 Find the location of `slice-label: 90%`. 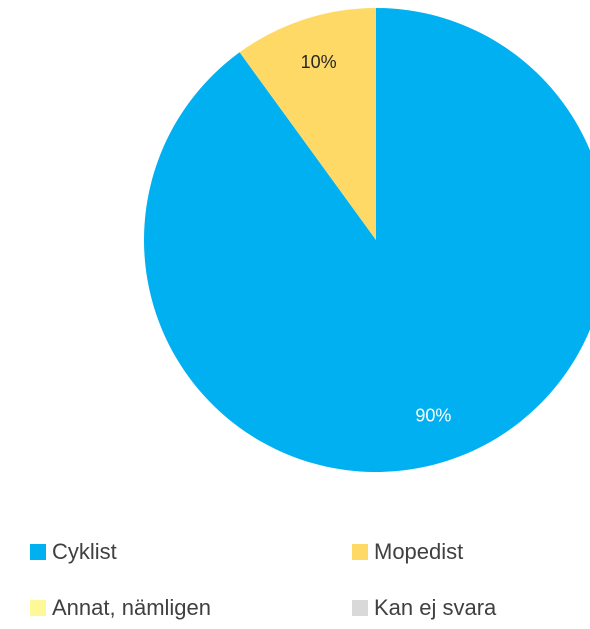

slice-label: 90% is located at coordinates (433, 415).